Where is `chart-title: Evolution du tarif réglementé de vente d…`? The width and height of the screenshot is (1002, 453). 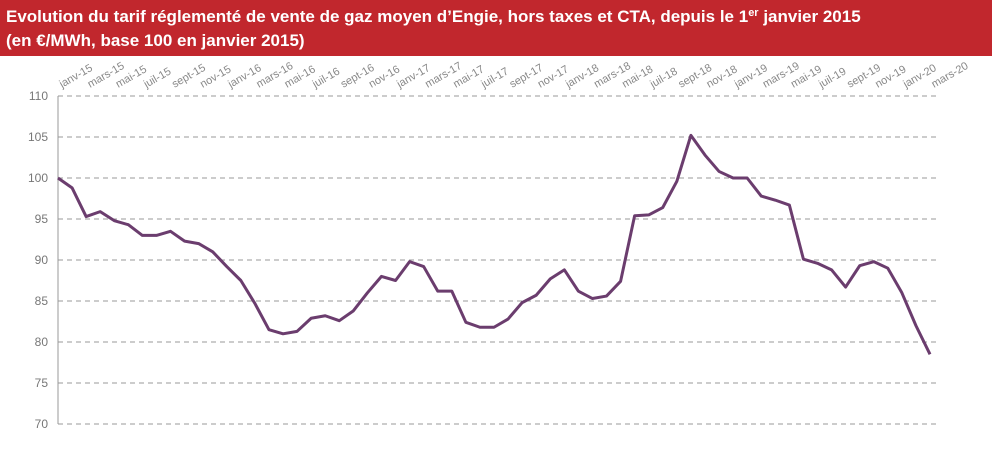
chart-title: Evolution du tarif réglementé de vente d… is located at coordinates (433, 16).